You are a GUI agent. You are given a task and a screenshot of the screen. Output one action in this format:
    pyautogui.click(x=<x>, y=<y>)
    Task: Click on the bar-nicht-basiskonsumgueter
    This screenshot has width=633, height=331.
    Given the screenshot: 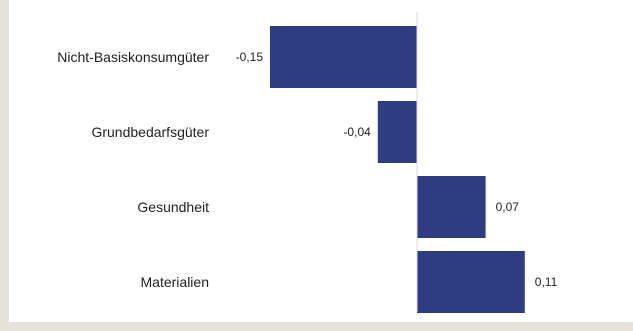 What is the action you would take?
    pyautogui.click(x=343, y=57)
    